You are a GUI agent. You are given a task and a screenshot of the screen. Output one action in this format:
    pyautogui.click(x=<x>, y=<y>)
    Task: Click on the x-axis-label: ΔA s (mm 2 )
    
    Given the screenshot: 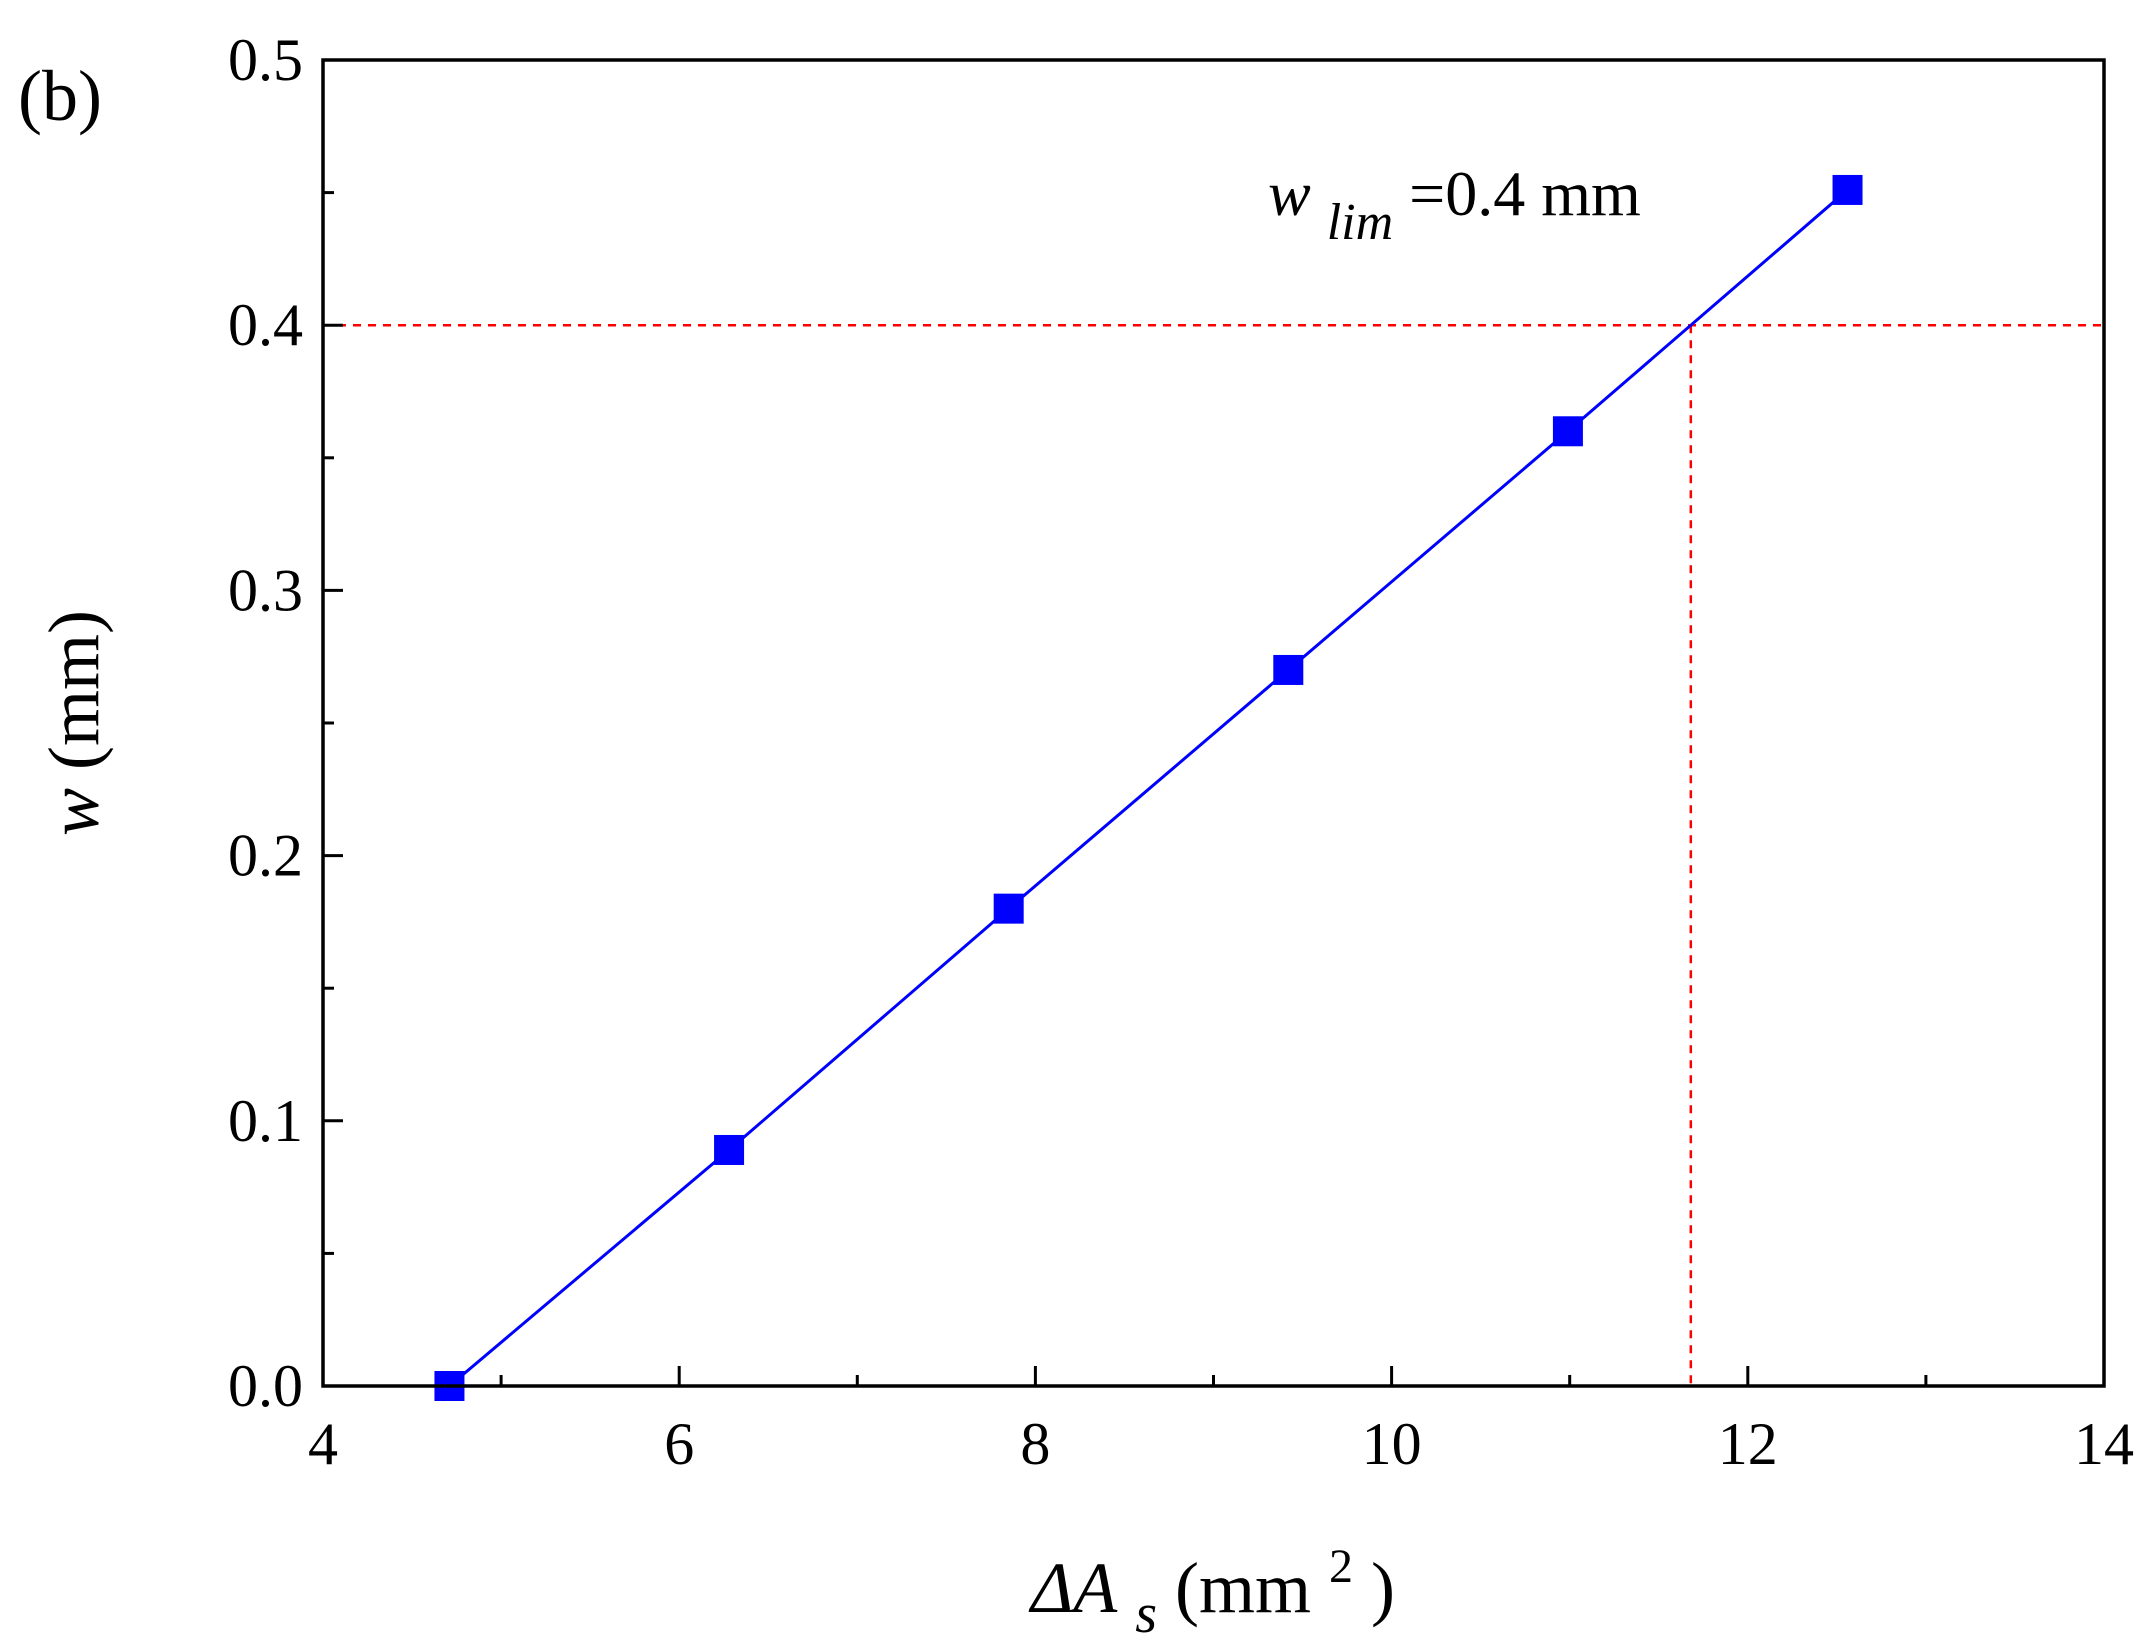 What is the action you would take?
    pyautogui.click(x=1211, y=1579)
    